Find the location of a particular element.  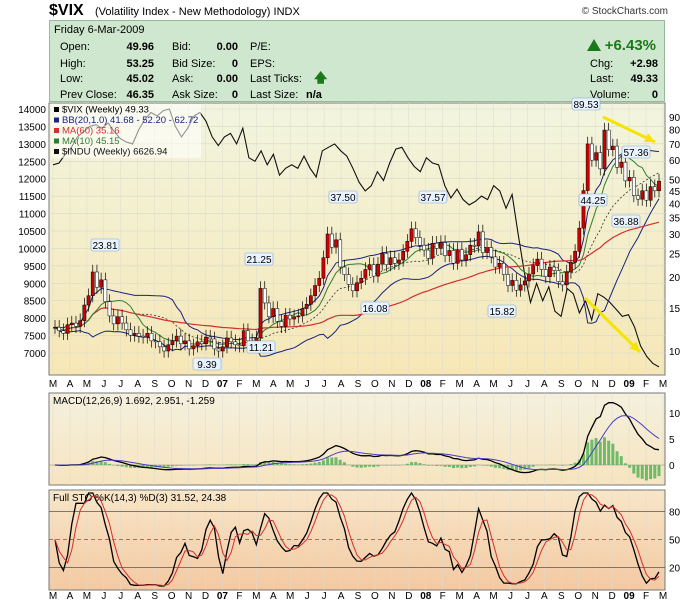

left-axis-tick: 13500 is located at coordinates (32, 127).